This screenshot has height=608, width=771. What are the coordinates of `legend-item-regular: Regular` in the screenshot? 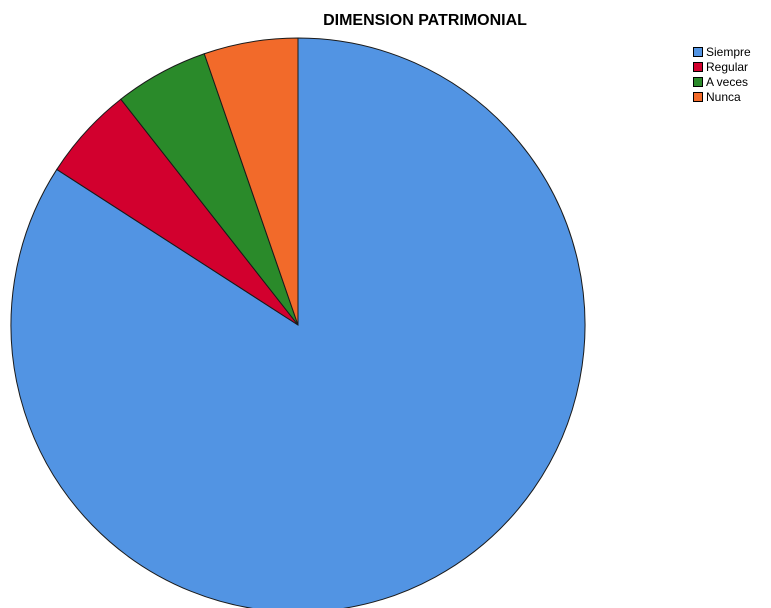 It's located at (722, 66).